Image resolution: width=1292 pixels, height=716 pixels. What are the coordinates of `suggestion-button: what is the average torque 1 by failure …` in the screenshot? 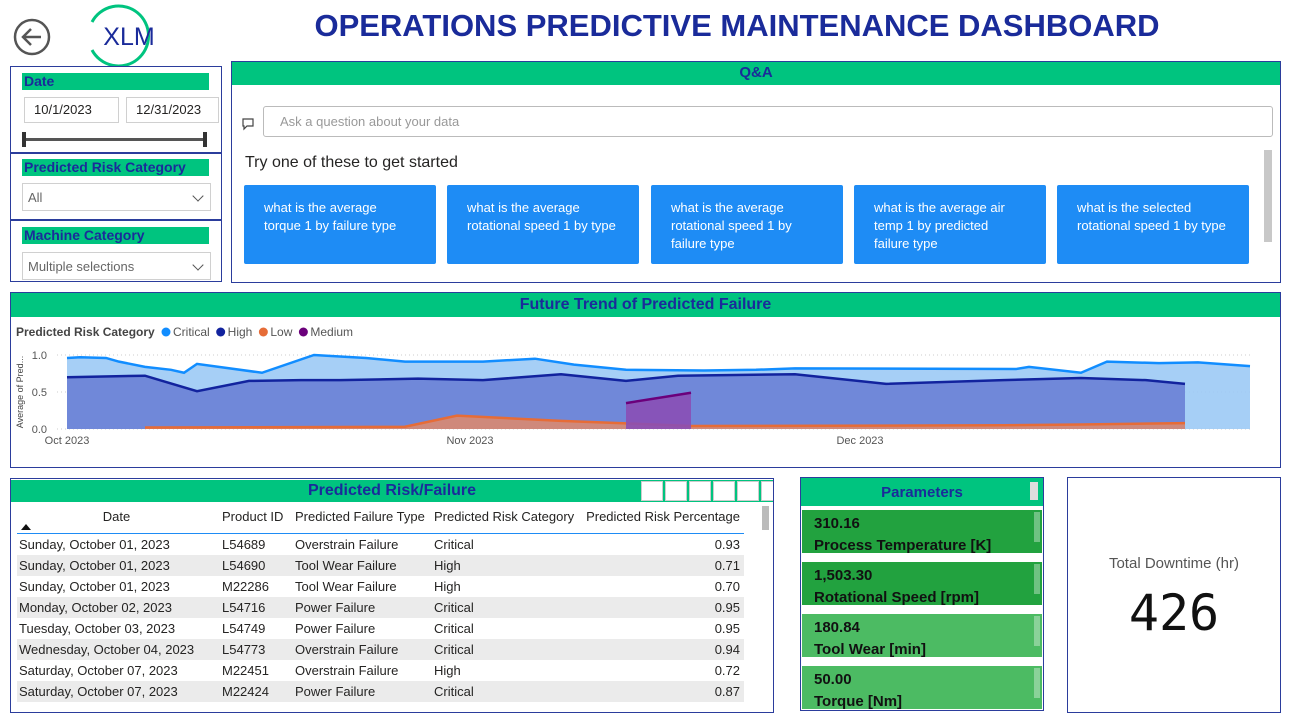 It's located at (340, 224).